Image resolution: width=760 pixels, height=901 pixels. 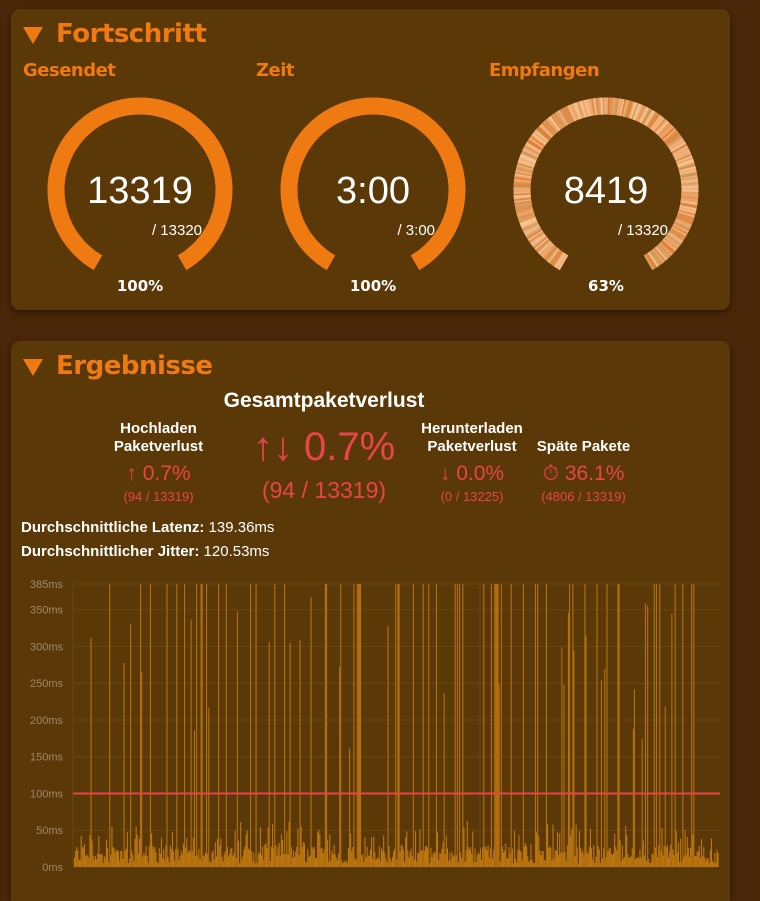 What do you see at coordinates (33, 35) in the screenshot?
I see `collapse-triangle-icon` at bounding box center [33, 35].